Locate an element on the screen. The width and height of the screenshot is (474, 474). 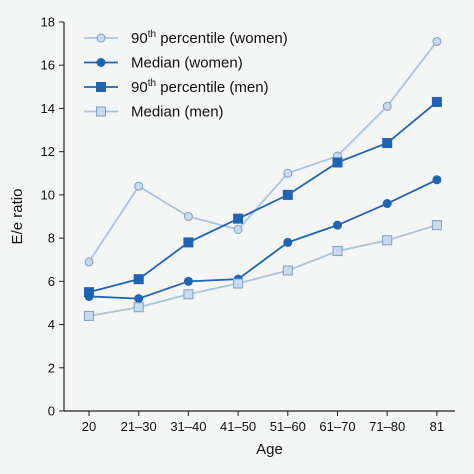
legend-item: 90th percentile (men) is located at coordinates (176, 87).